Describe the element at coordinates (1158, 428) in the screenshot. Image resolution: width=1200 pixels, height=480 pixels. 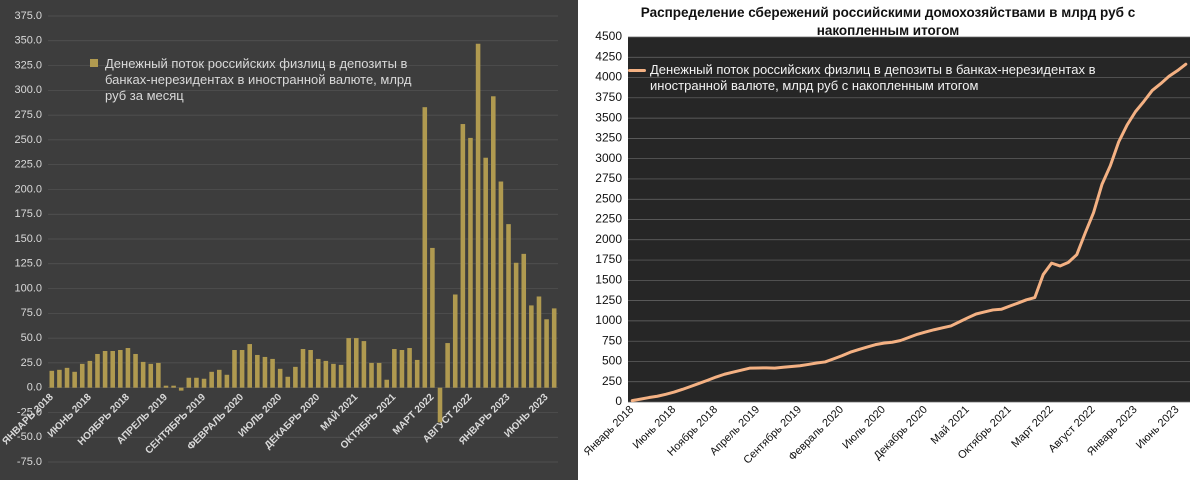
I see `x-tick-label: Июнь 2023` at that location.